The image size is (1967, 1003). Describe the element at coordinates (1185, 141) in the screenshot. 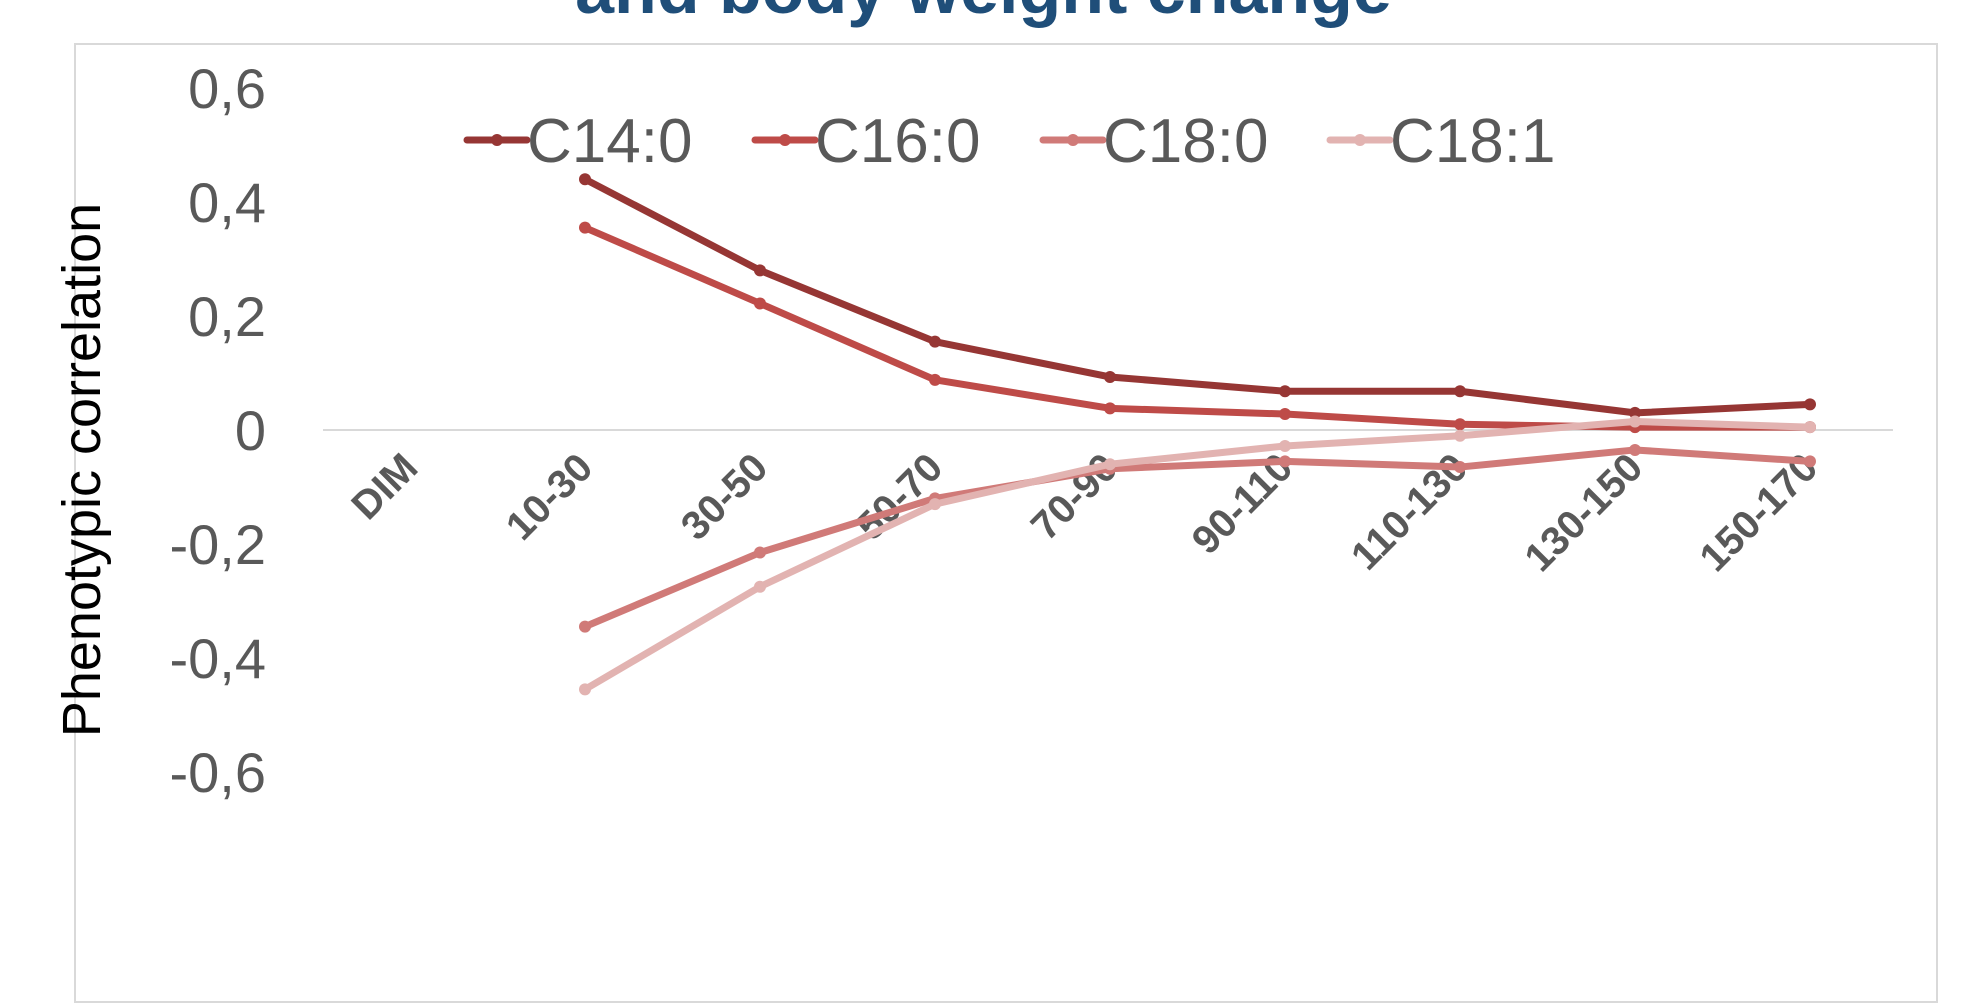

I see `legend-label: C18:0` at that location.